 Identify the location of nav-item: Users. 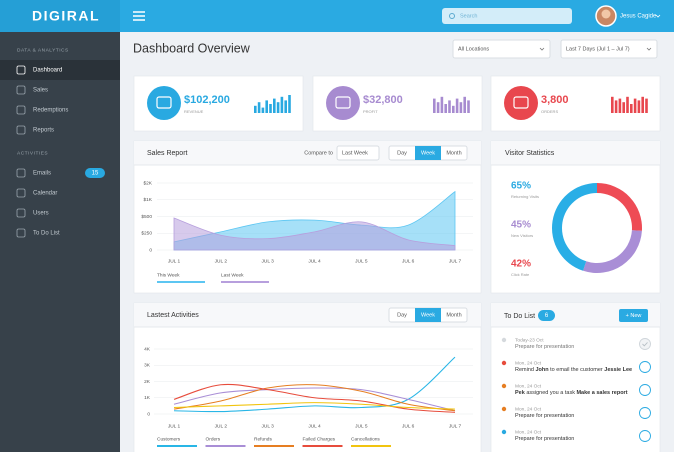
(41, 214).